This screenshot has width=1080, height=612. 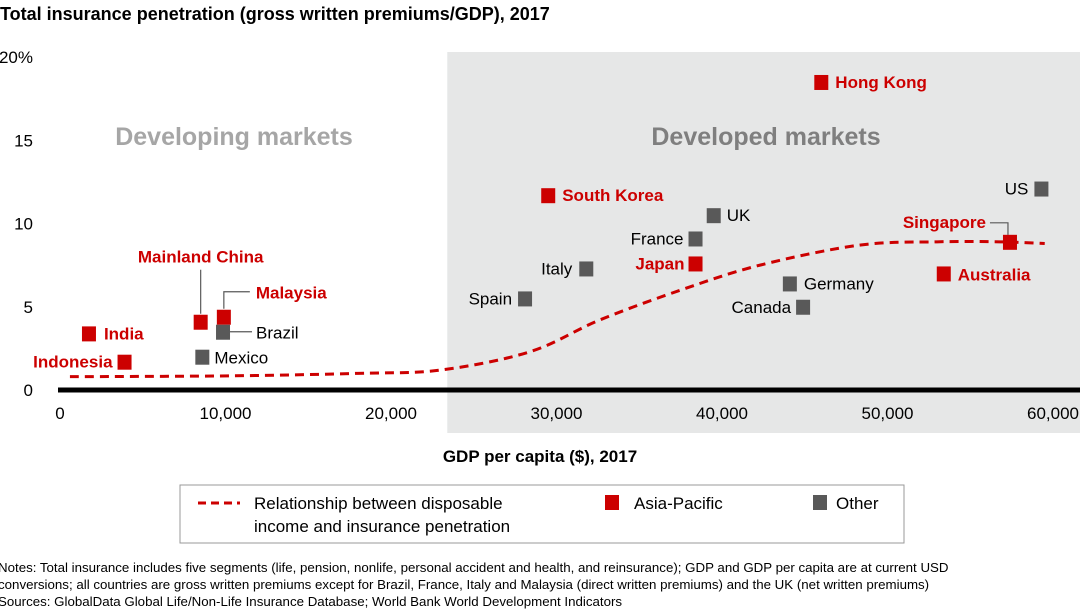 What do you see at coordinates (657, 238) in the screenshot?
I see `point-label-france: France` at bounding box center [657, 238].